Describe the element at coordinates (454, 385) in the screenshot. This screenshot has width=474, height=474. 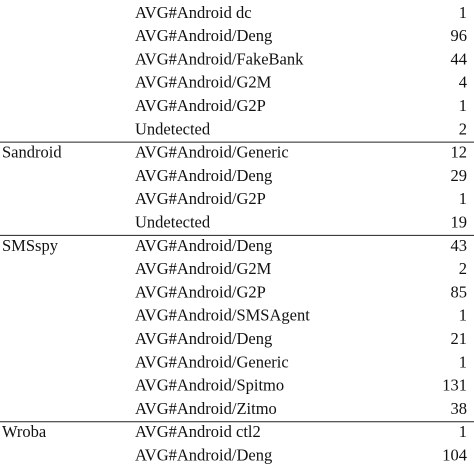
I see `sample-count: 131` at that location.